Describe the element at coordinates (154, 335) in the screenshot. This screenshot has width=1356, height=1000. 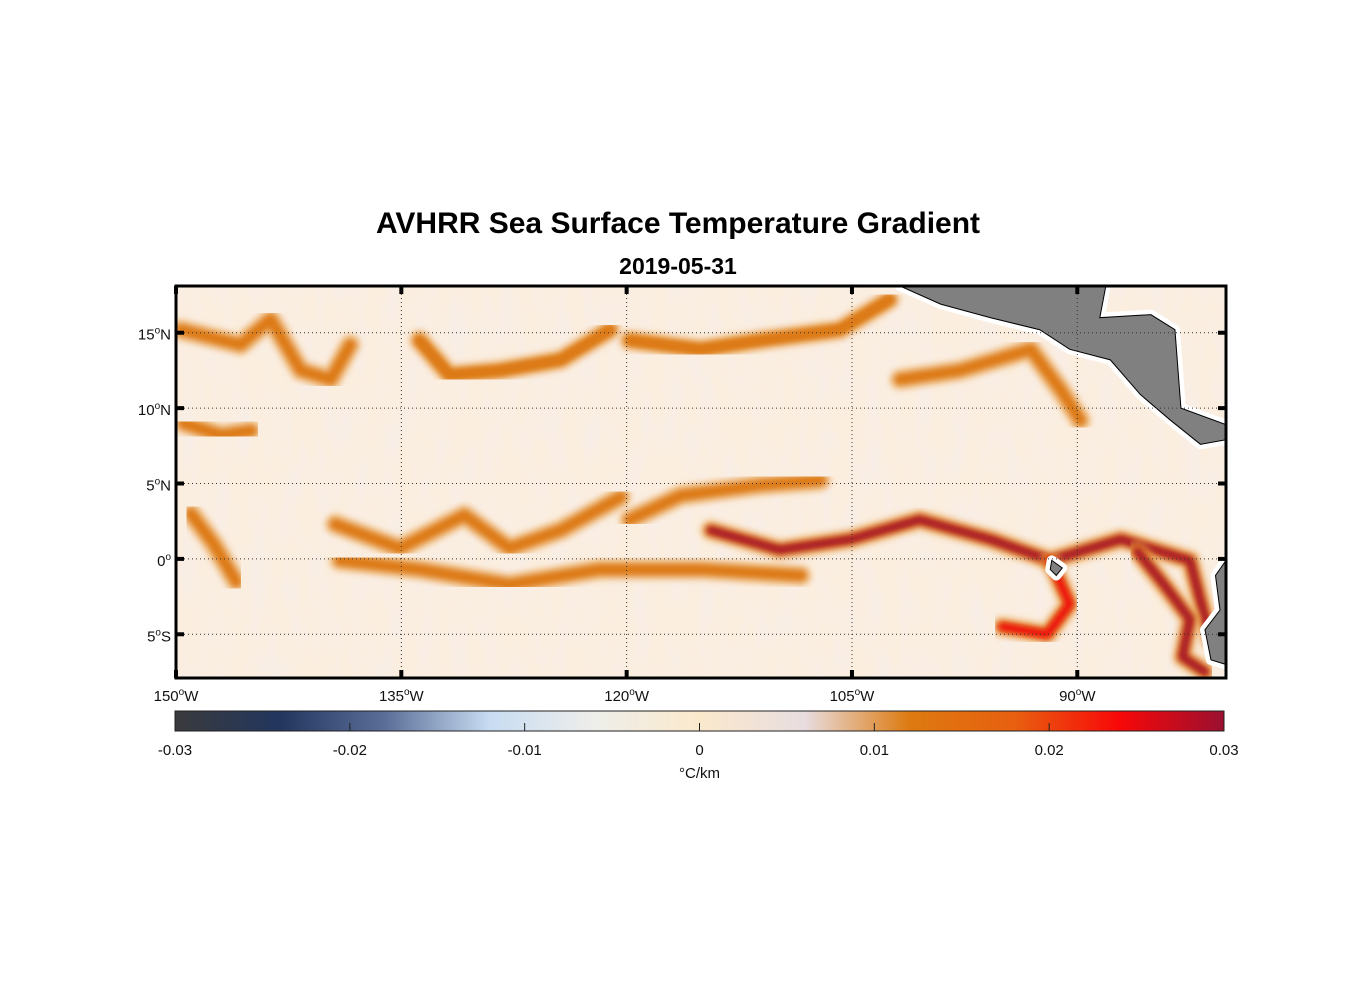
I see `y-tick-label: 15oN` at that location.